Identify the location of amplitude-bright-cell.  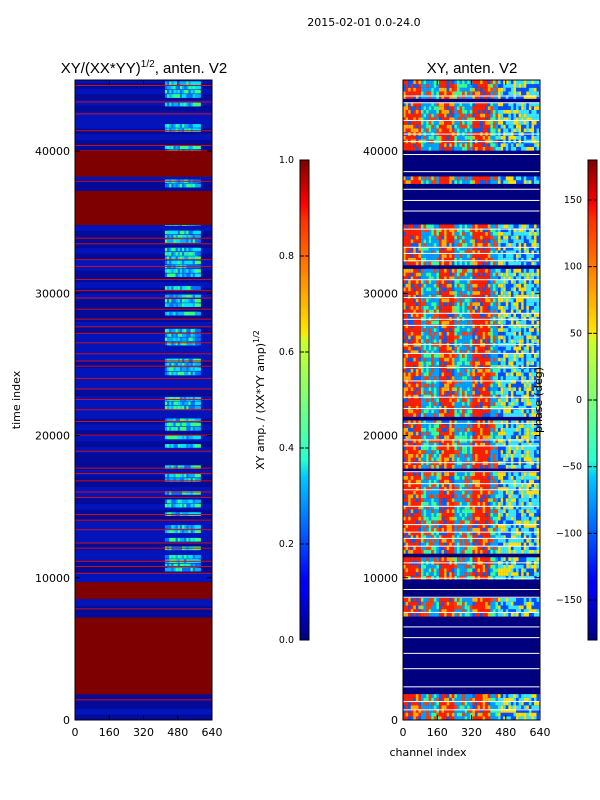
(197, 505).